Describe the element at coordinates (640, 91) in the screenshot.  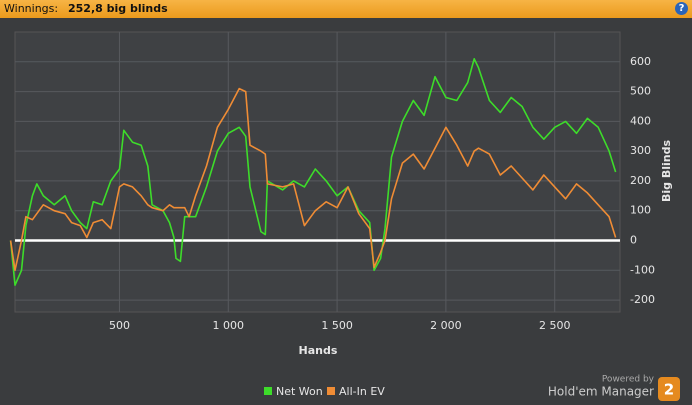
I see `y-tick-label: 500` at that location.